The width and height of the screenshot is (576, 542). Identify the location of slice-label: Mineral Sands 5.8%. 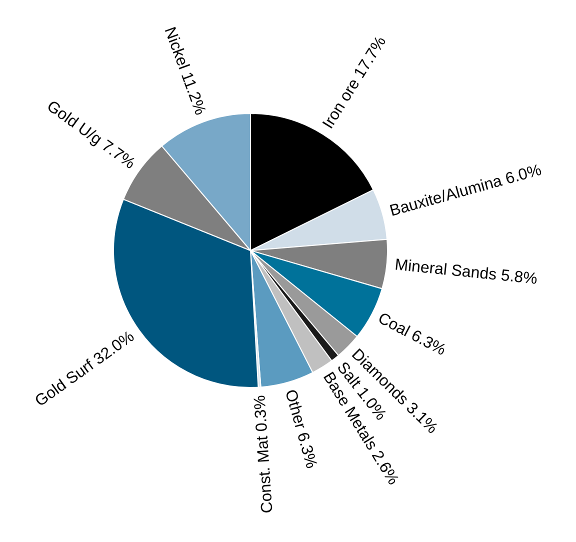
(466, 272).